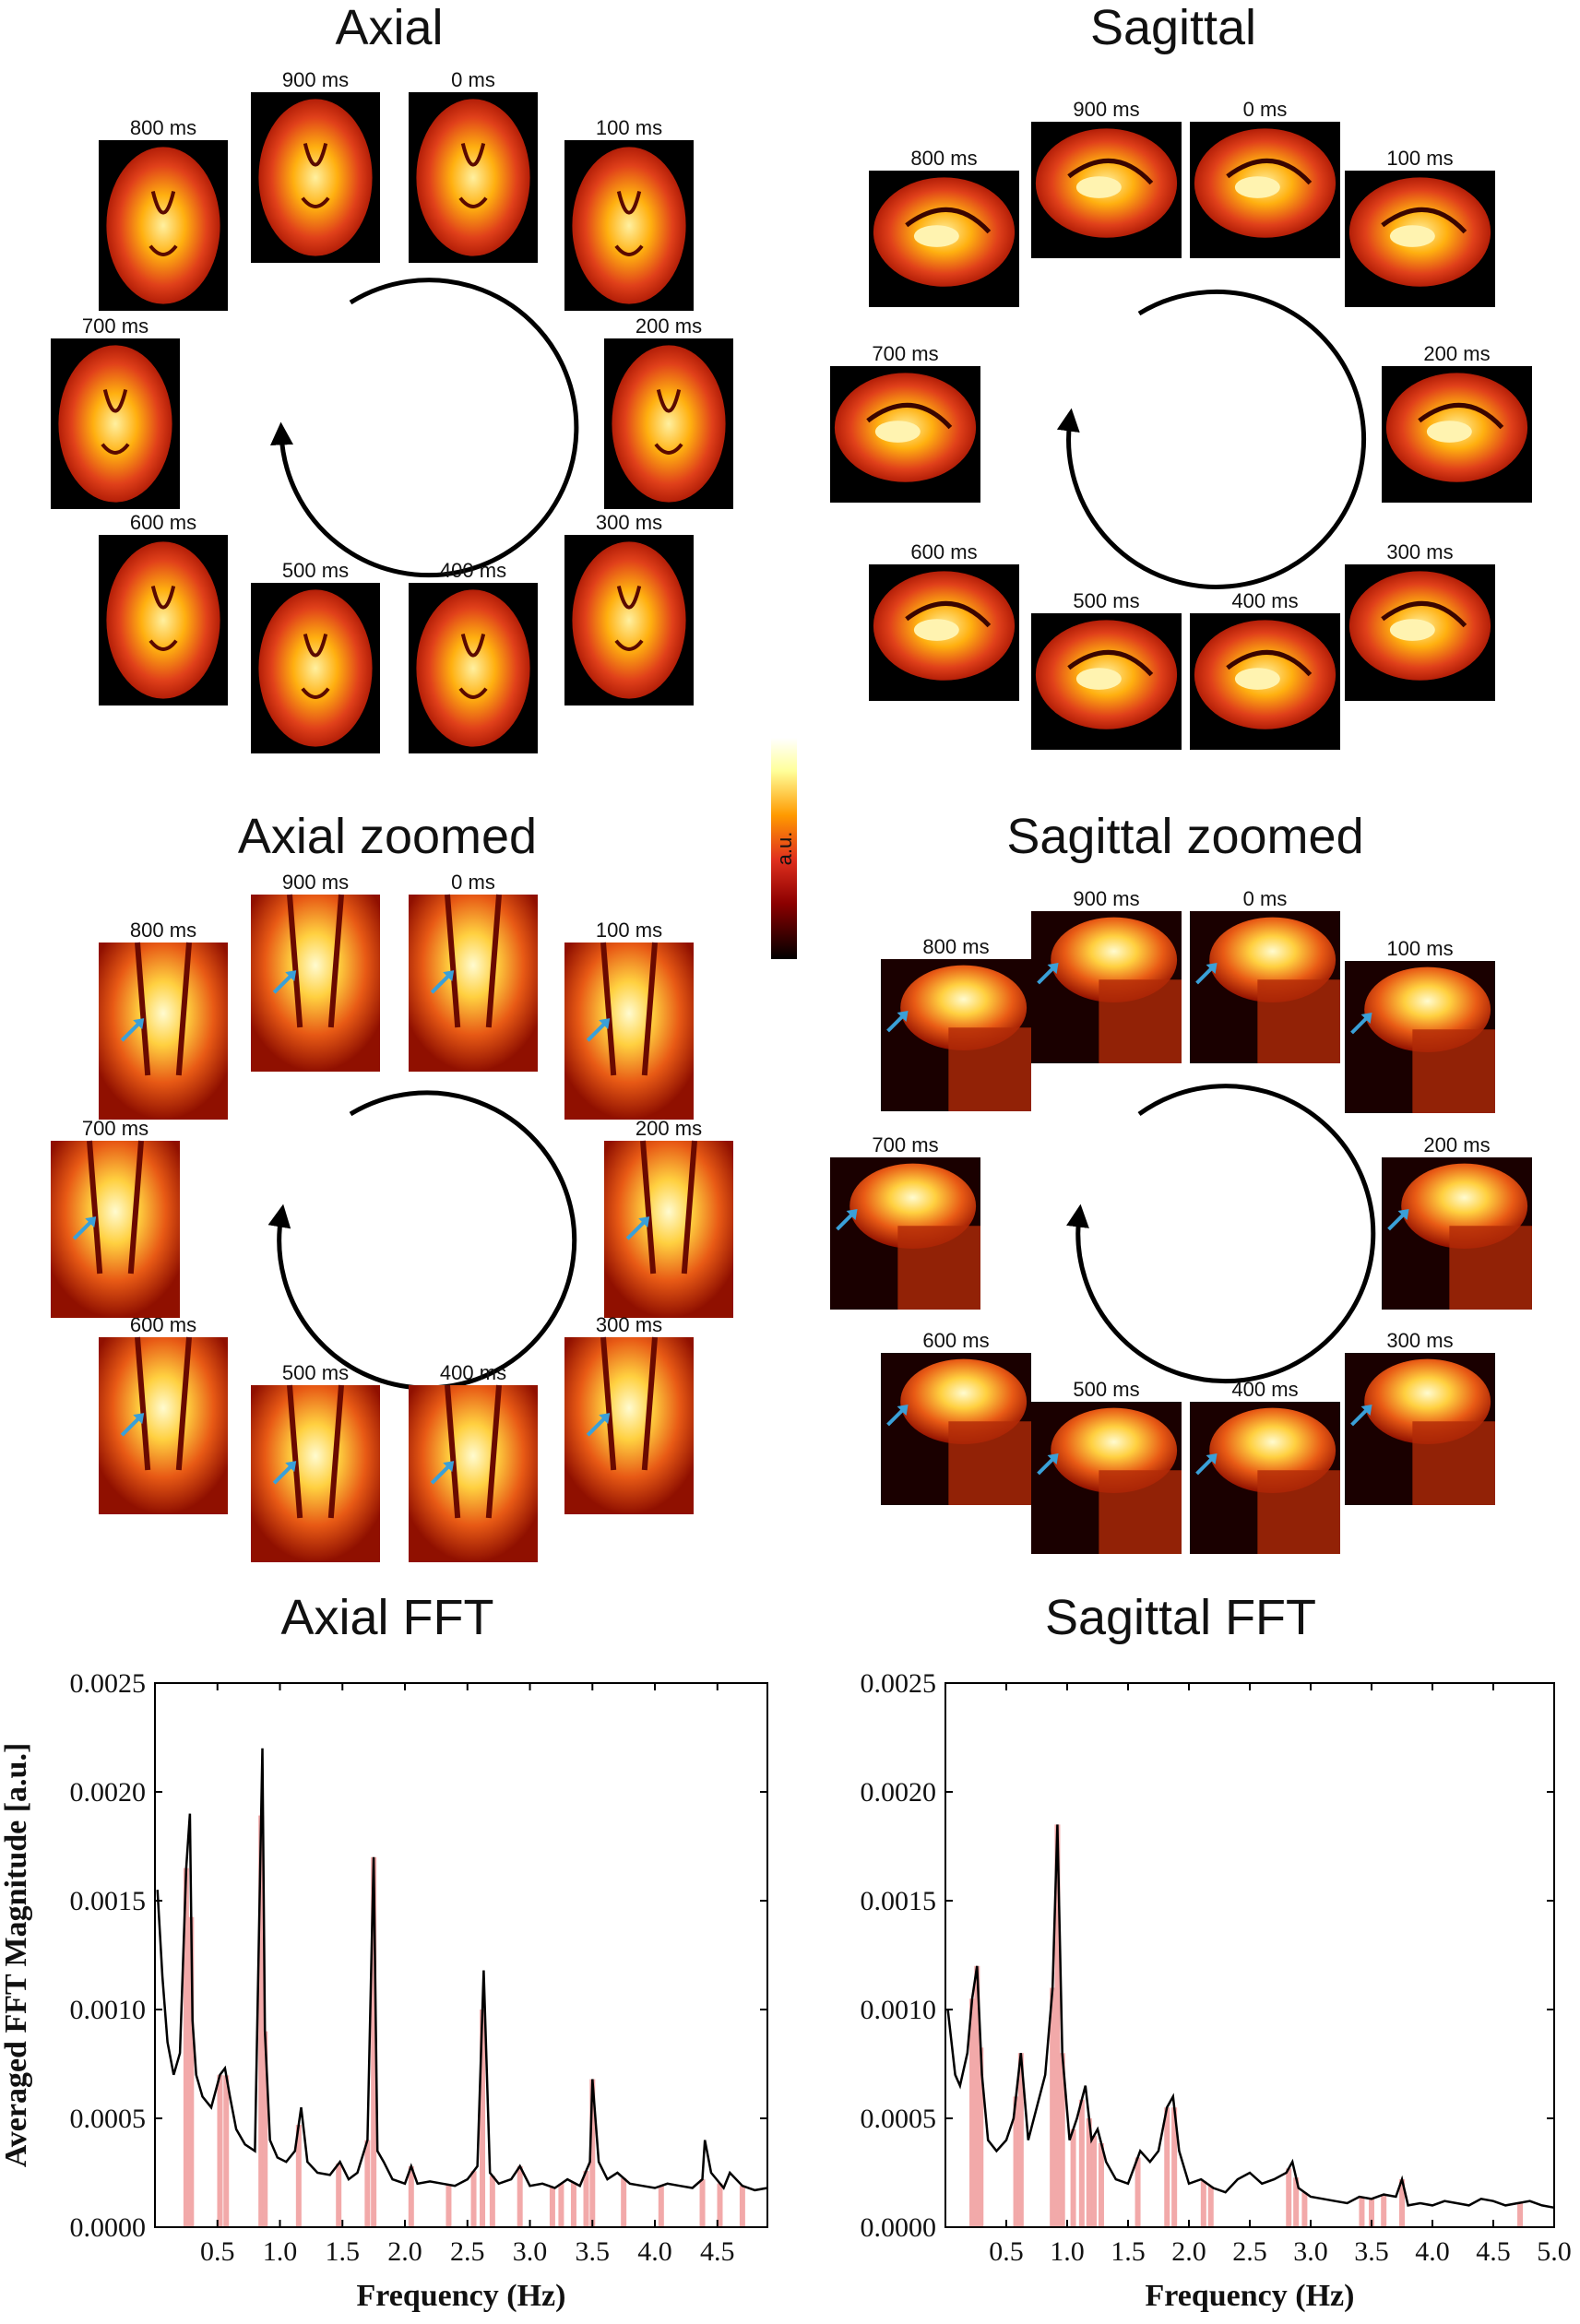 The image size is (1580, 2324). What do you see at coordinates (1211, 439) in the screenshot?
I see `cycle-arrow-sagittal` at bounding box center [1211, 439].